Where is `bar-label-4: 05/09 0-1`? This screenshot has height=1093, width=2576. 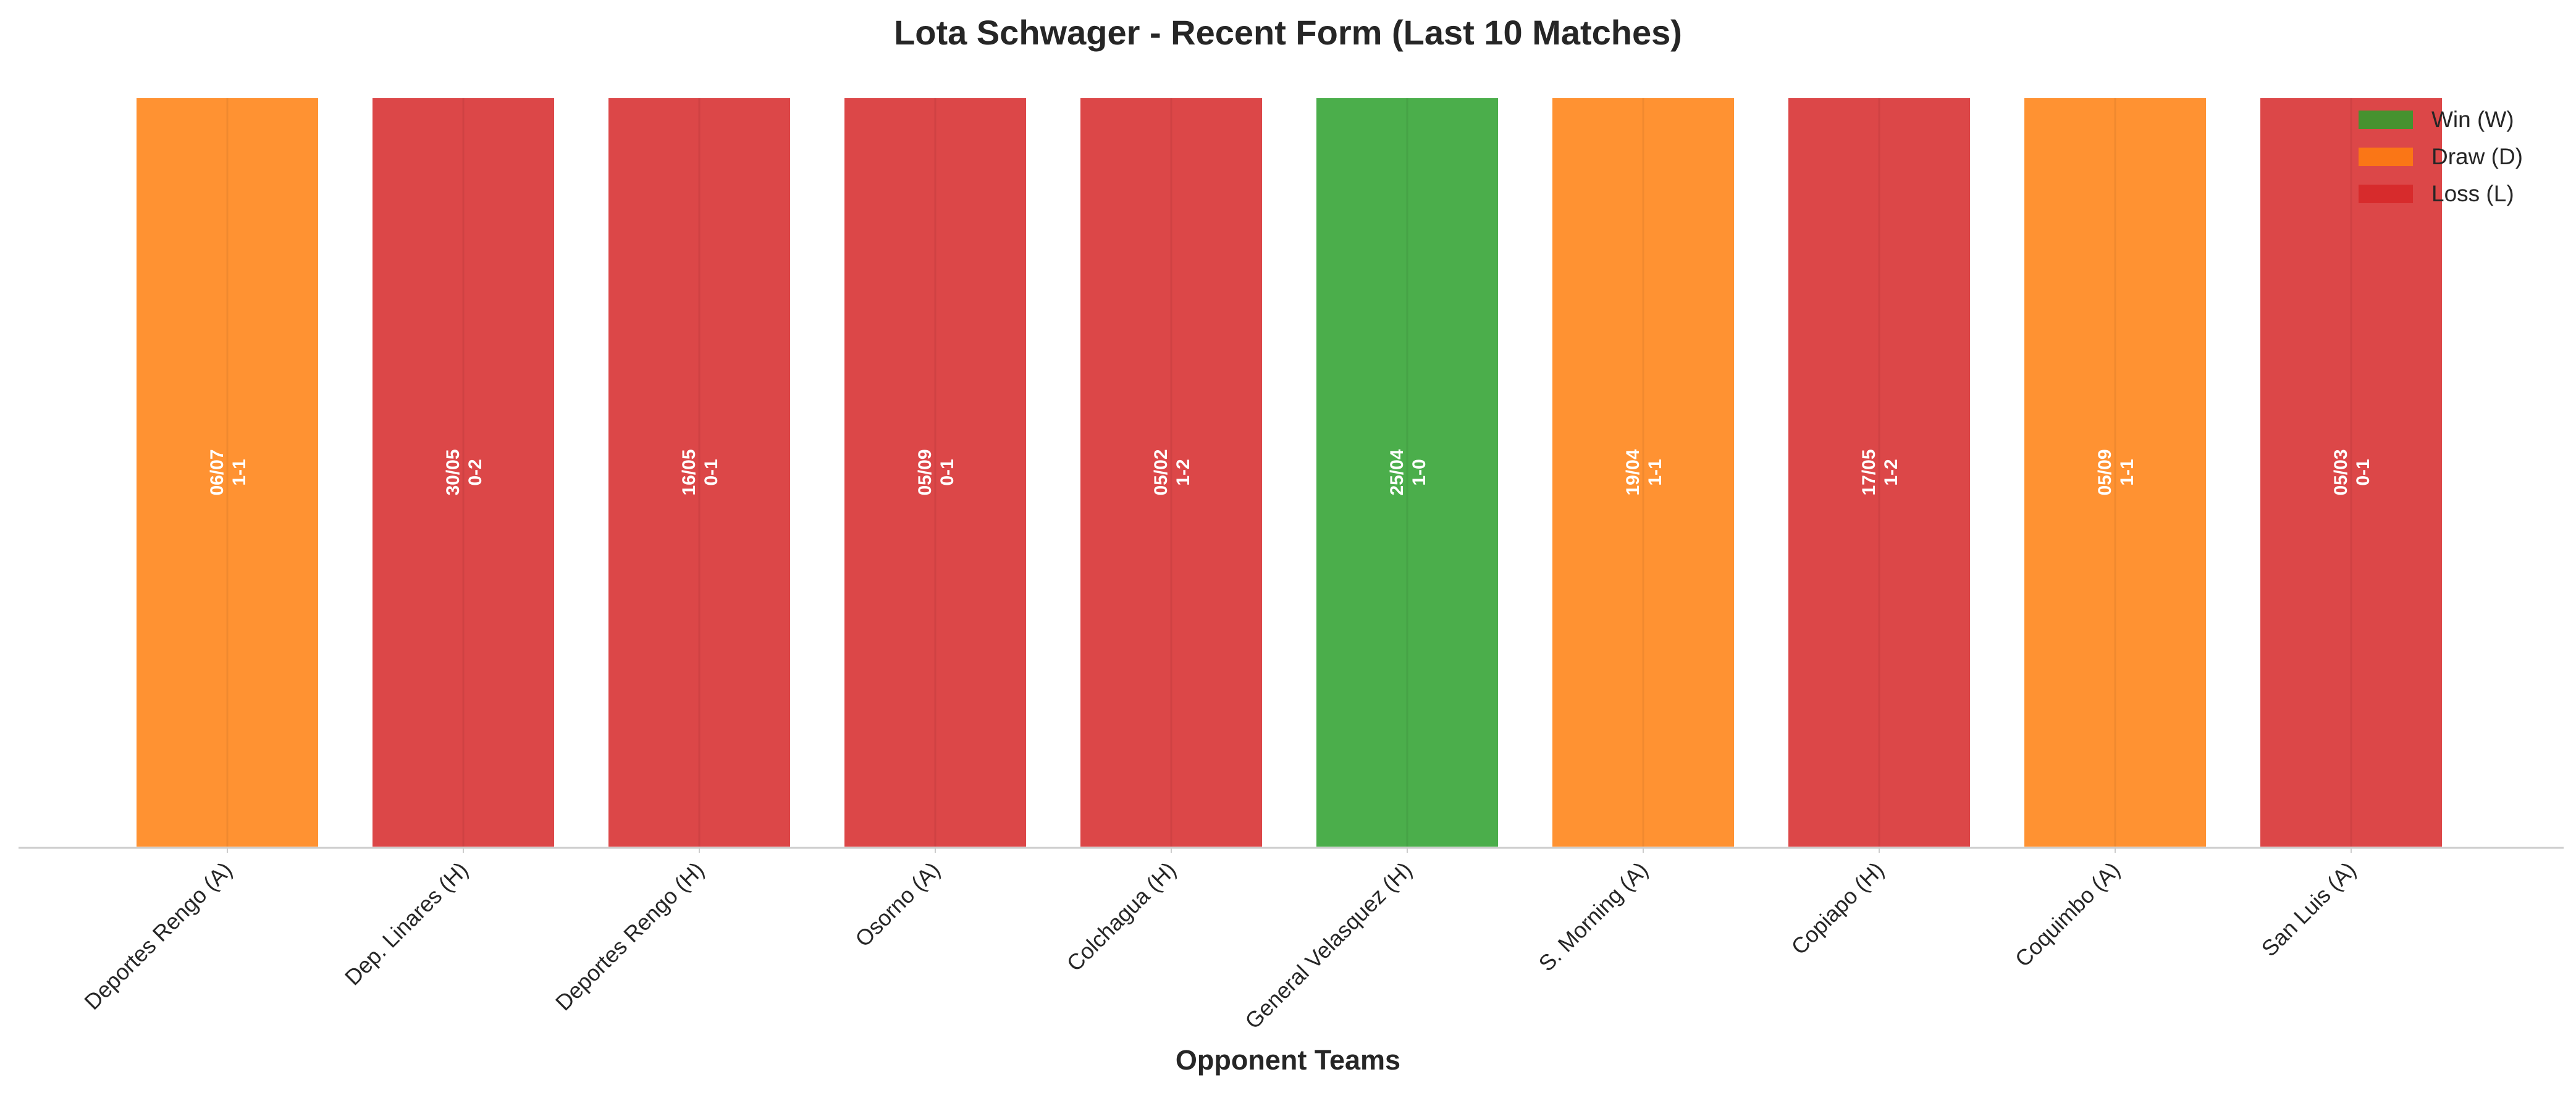 bar-label-4: 05/09 0-1 is located at coordinates (936, 472).